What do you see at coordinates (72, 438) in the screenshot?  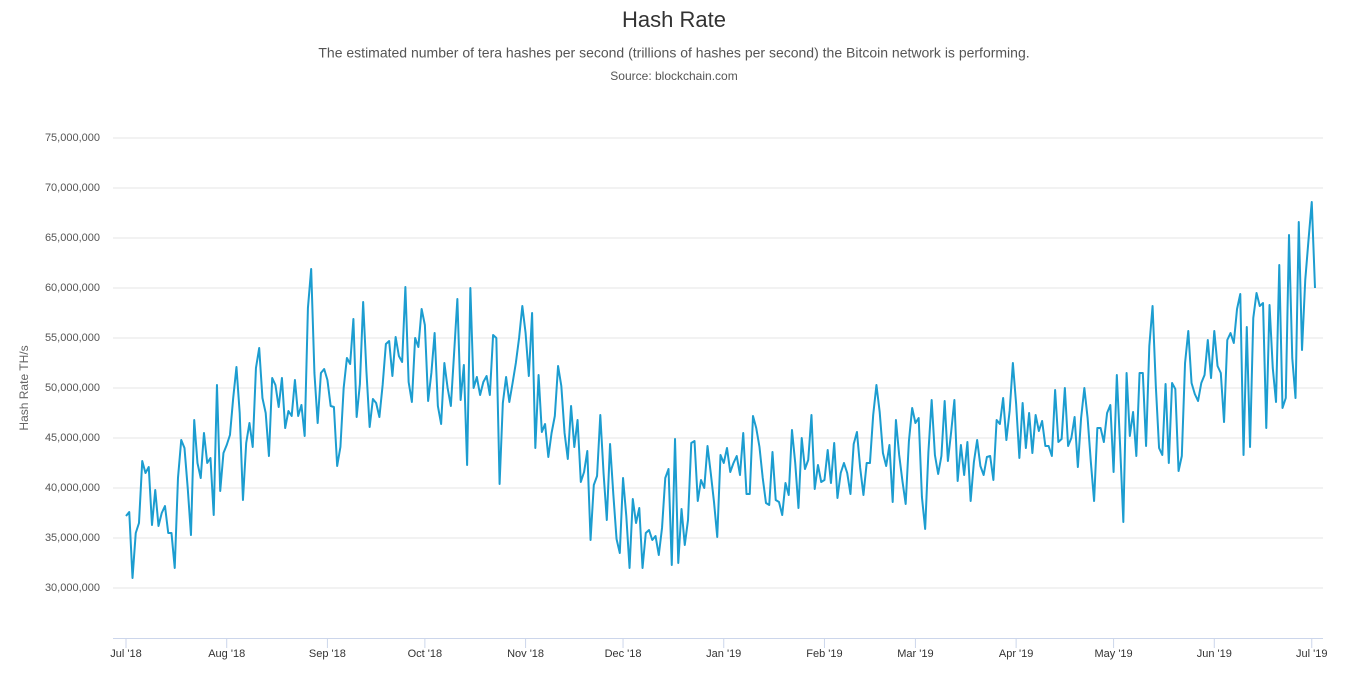 I see `y-tick-label: 45,000,000` at bounding box center [72, 438].